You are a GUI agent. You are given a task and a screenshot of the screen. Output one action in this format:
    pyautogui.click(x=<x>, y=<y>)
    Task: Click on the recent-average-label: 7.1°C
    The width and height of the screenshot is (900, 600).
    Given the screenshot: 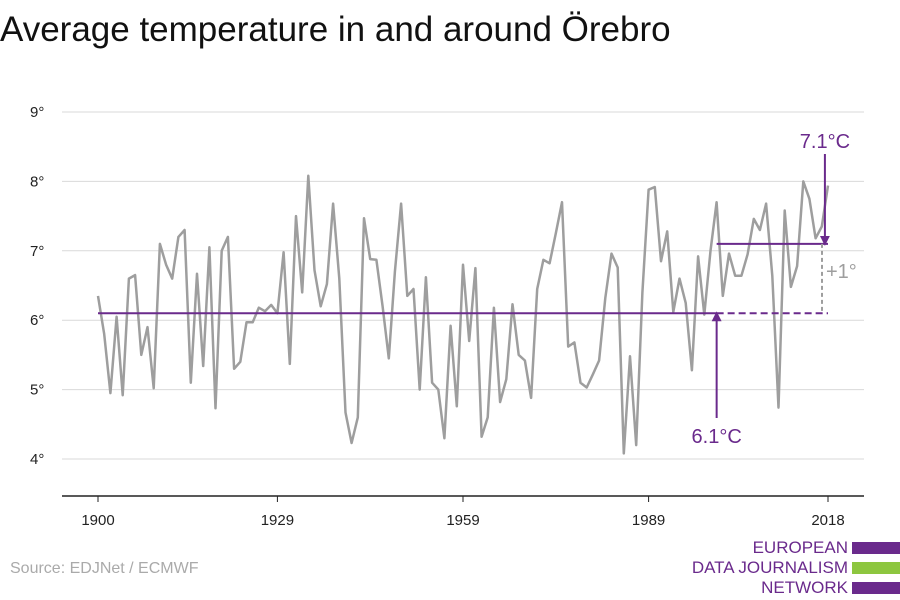 What is the action you would take?
    pyautogui.click(x=825, y=142)
    